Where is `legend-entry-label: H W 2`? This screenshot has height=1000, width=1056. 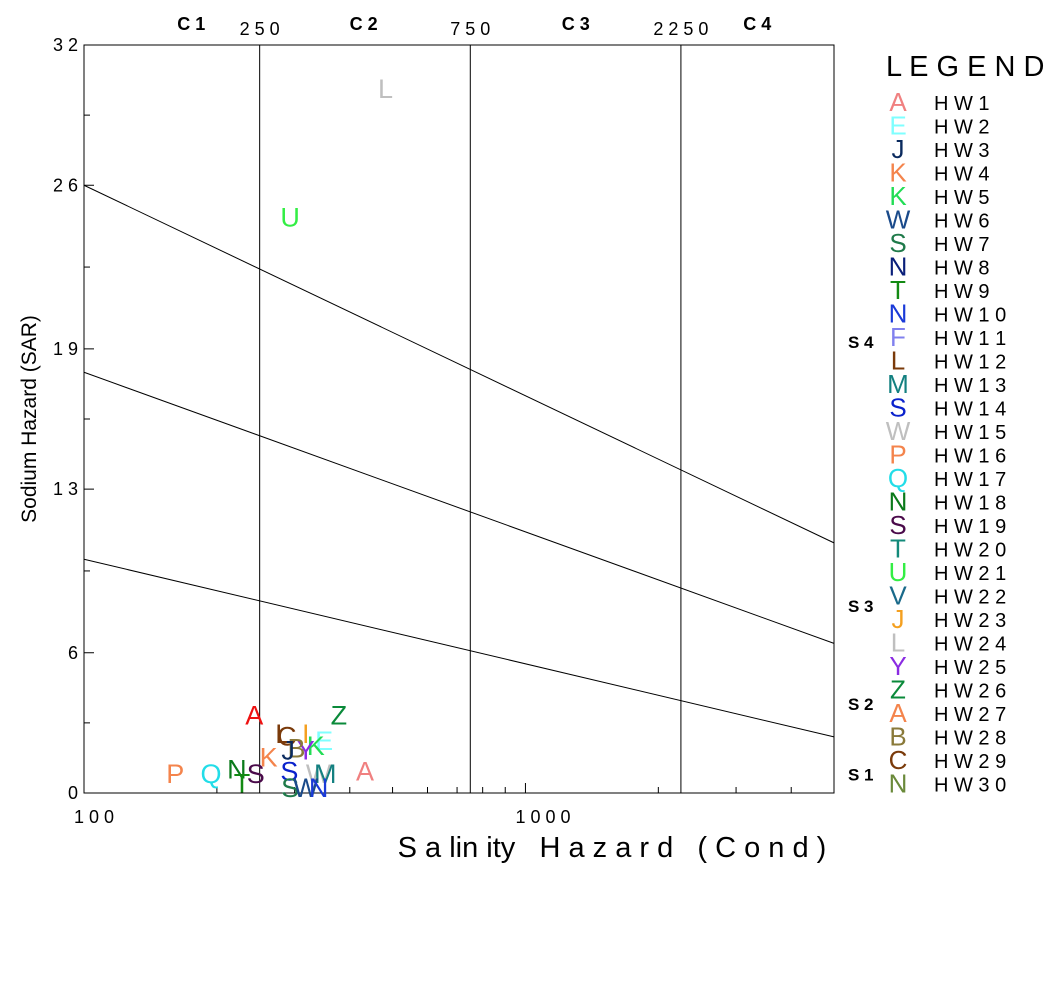
legend-entry-label: H W 2 is located at coordinates (962, 128).